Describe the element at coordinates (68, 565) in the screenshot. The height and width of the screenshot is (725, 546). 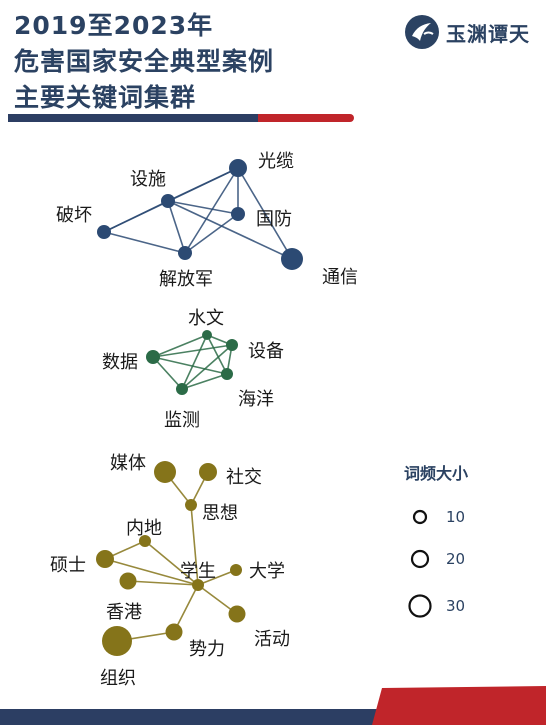
I see `node-label-shuoshi: 硕士` at that location.